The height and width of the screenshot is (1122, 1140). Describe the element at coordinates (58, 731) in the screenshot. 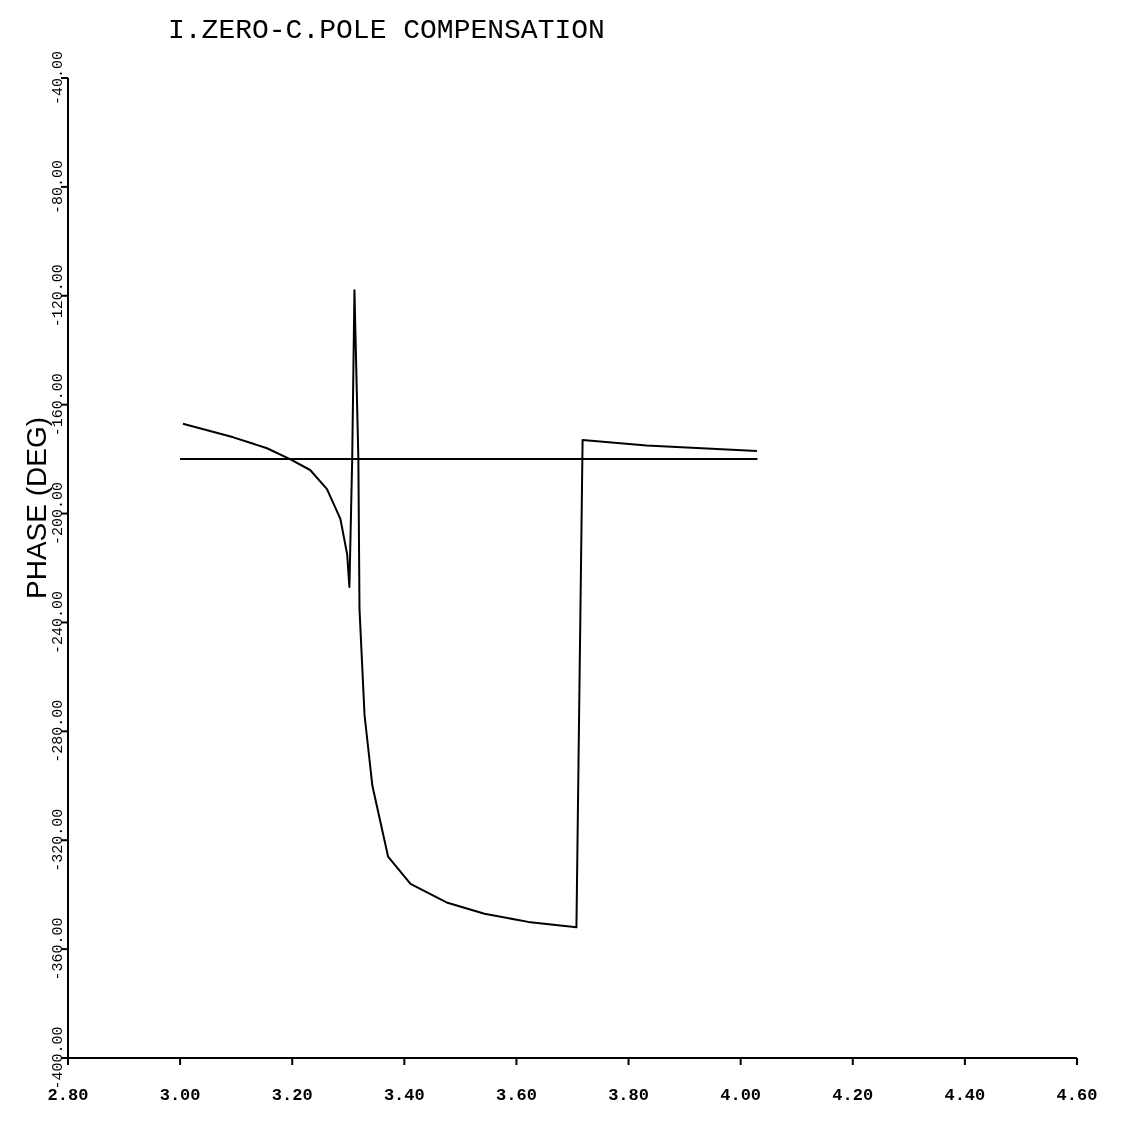

I see `y-tick-label: -280.00` at that location.